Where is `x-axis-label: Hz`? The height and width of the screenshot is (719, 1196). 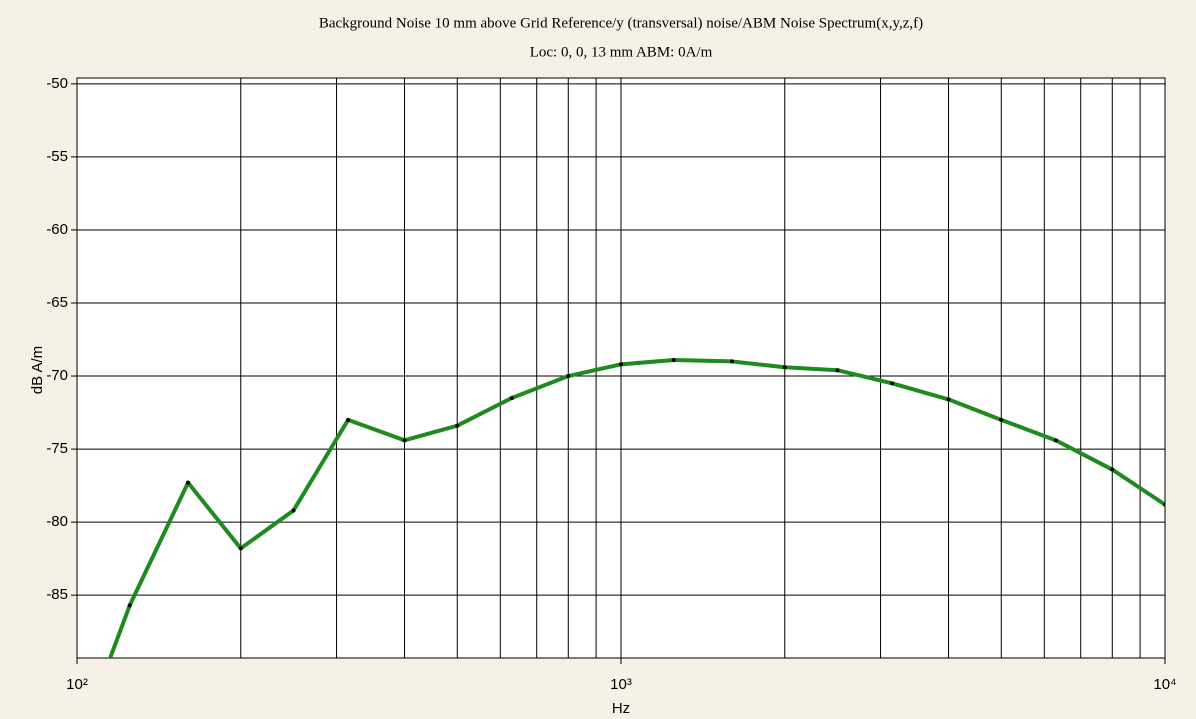 x-axis-label: Hz is located at coordinates (621, 708).